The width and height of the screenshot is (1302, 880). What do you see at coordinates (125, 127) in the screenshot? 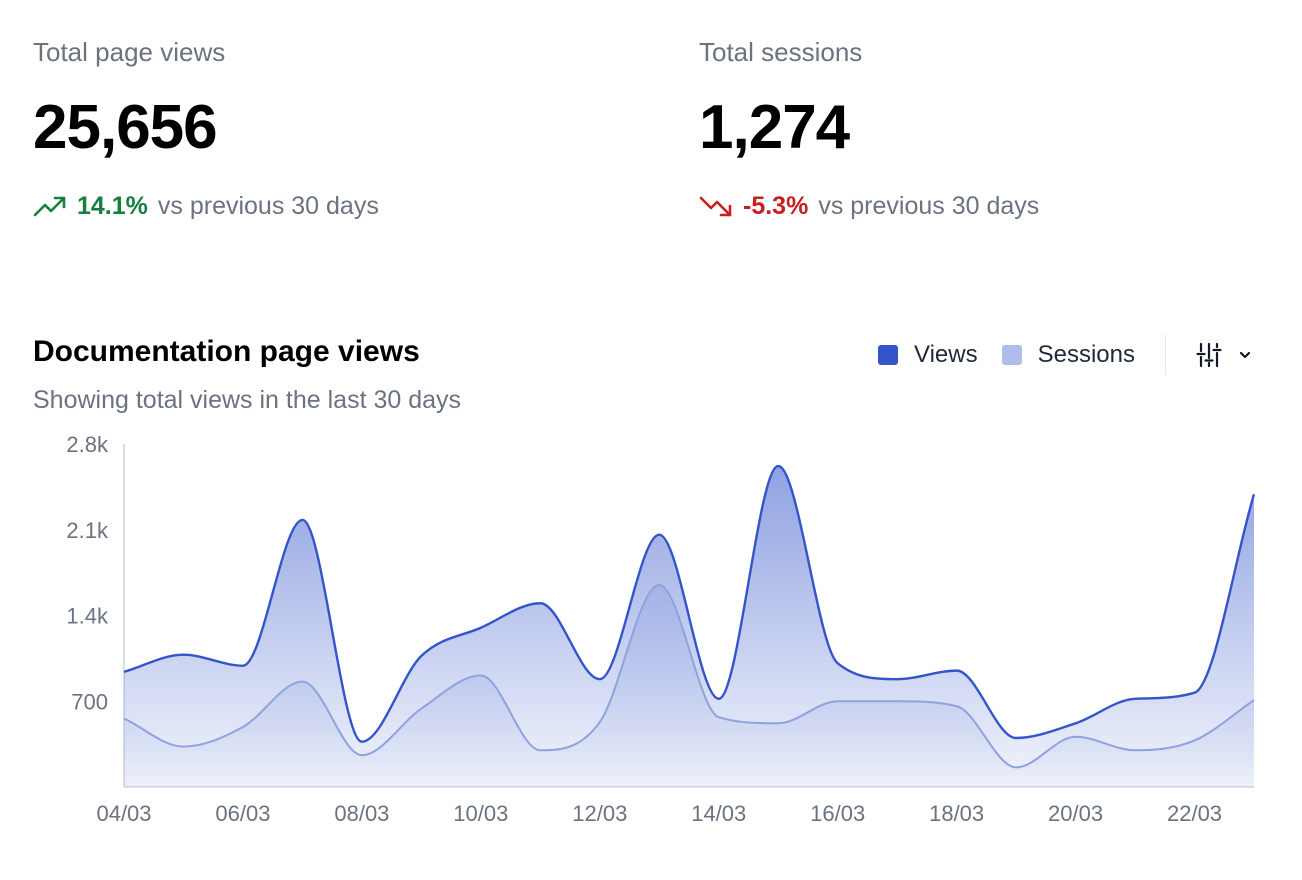
I see `kpi-value: 25,656` at bounding box center [125, 127].